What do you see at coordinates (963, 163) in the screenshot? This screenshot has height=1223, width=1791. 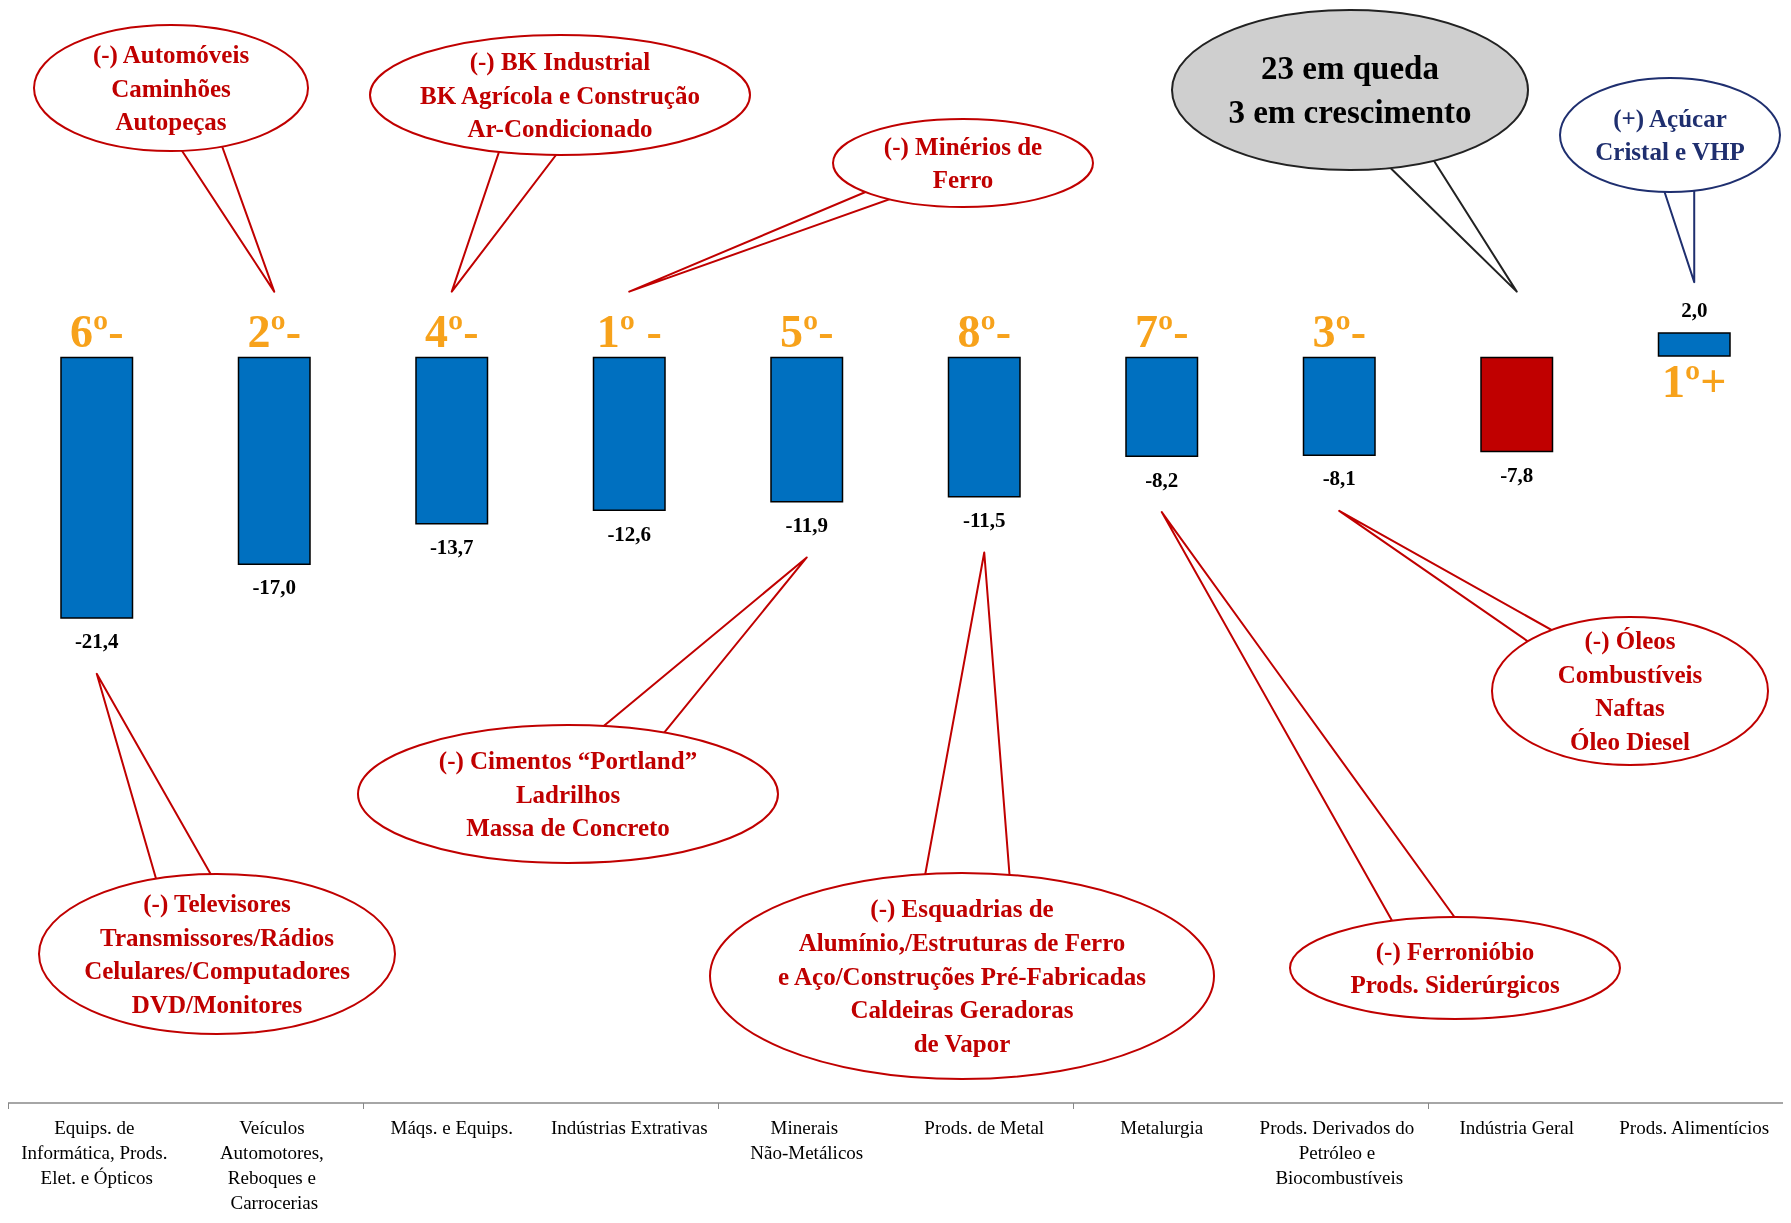 I see `text: (-) Minérios de Ferro` at bounding box center [963, 163].